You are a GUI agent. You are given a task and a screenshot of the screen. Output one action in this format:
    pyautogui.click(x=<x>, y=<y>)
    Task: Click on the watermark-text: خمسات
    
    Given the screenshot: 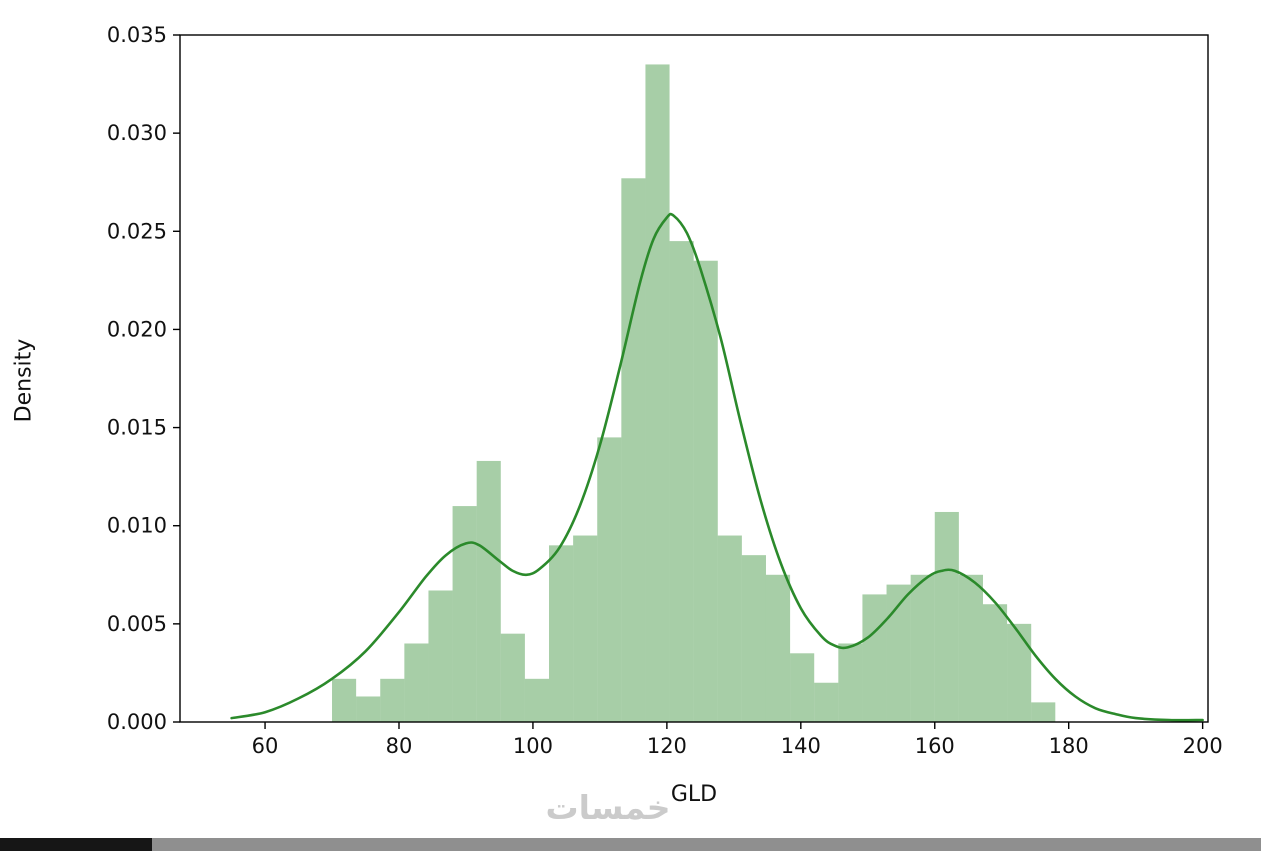 What is the action you would take?
    pyautogui.click(x=608, y=807)
    